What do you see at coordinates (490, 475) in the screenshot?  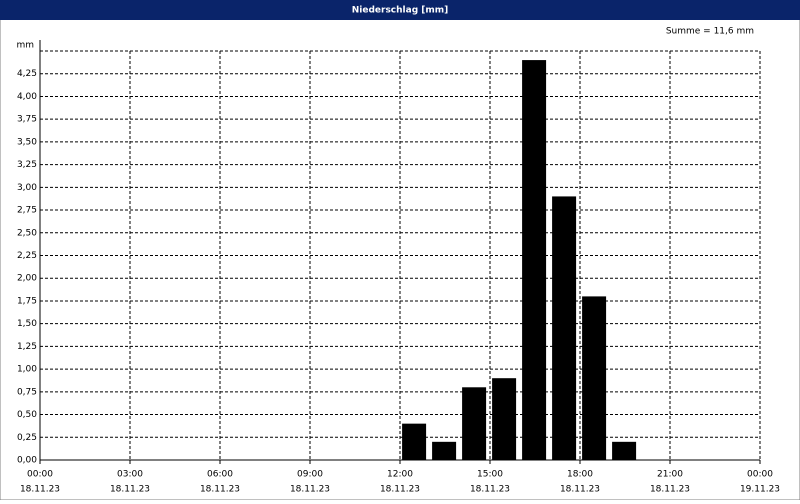 I see `x-tick-label: 15:00` at bounding box center [490, 475].